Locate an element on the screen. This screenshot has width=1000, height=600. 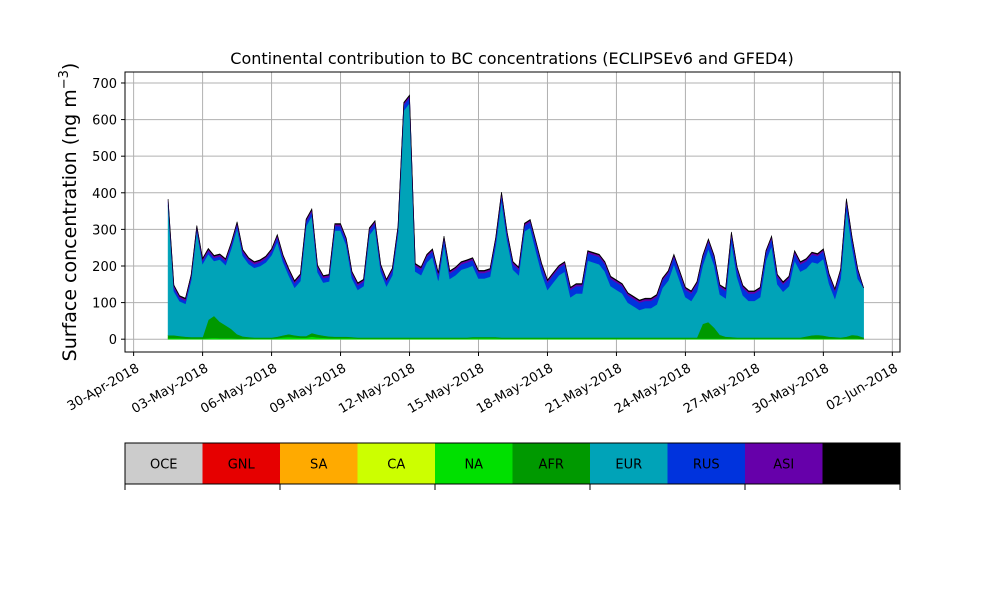
legend-label-oce: OCE is located at coordinates (164, 465).